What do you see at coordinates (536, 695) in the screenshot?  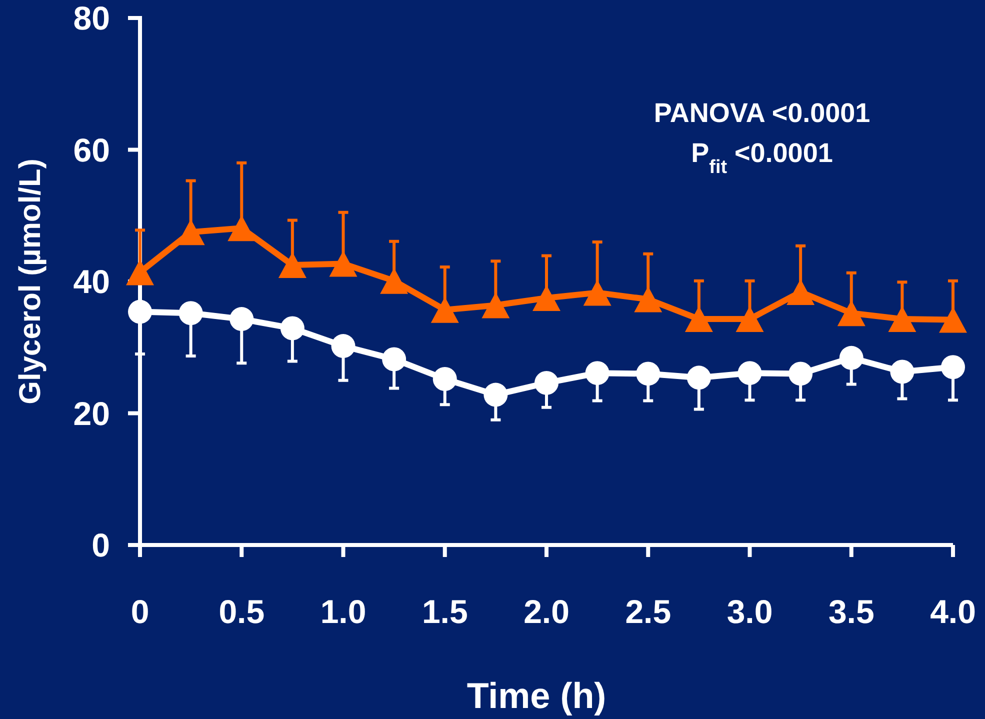 I see `x-axis-title: Time (h)` at bounding box center [536, 695].